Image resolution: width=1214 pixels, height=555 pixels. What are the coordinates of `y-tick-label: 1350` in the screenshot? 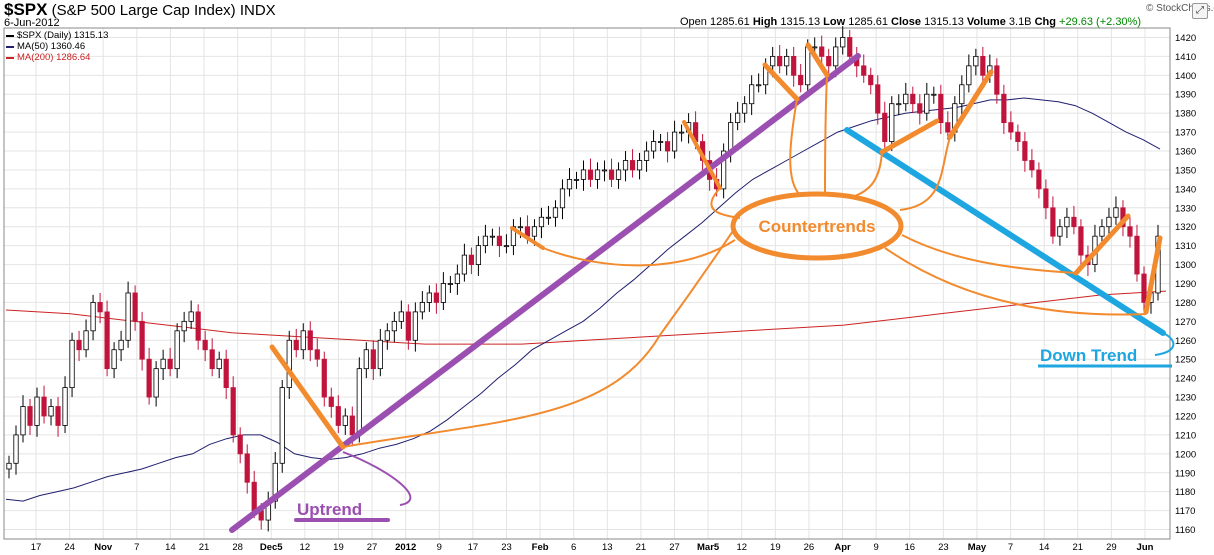 It's located at (1185, 170).